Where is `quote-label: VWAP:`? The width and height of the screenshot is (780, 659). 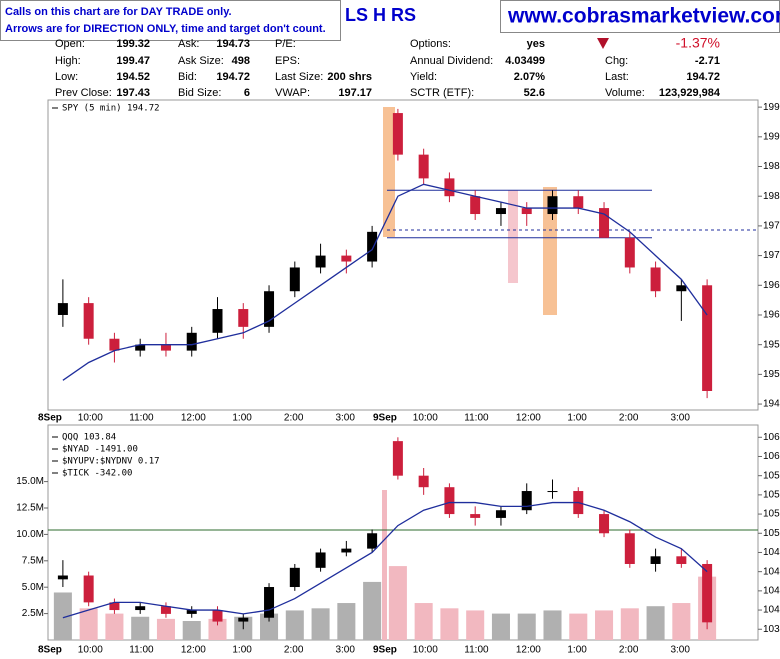
quote-label: VWAP: is located at coordinates (292, 93).